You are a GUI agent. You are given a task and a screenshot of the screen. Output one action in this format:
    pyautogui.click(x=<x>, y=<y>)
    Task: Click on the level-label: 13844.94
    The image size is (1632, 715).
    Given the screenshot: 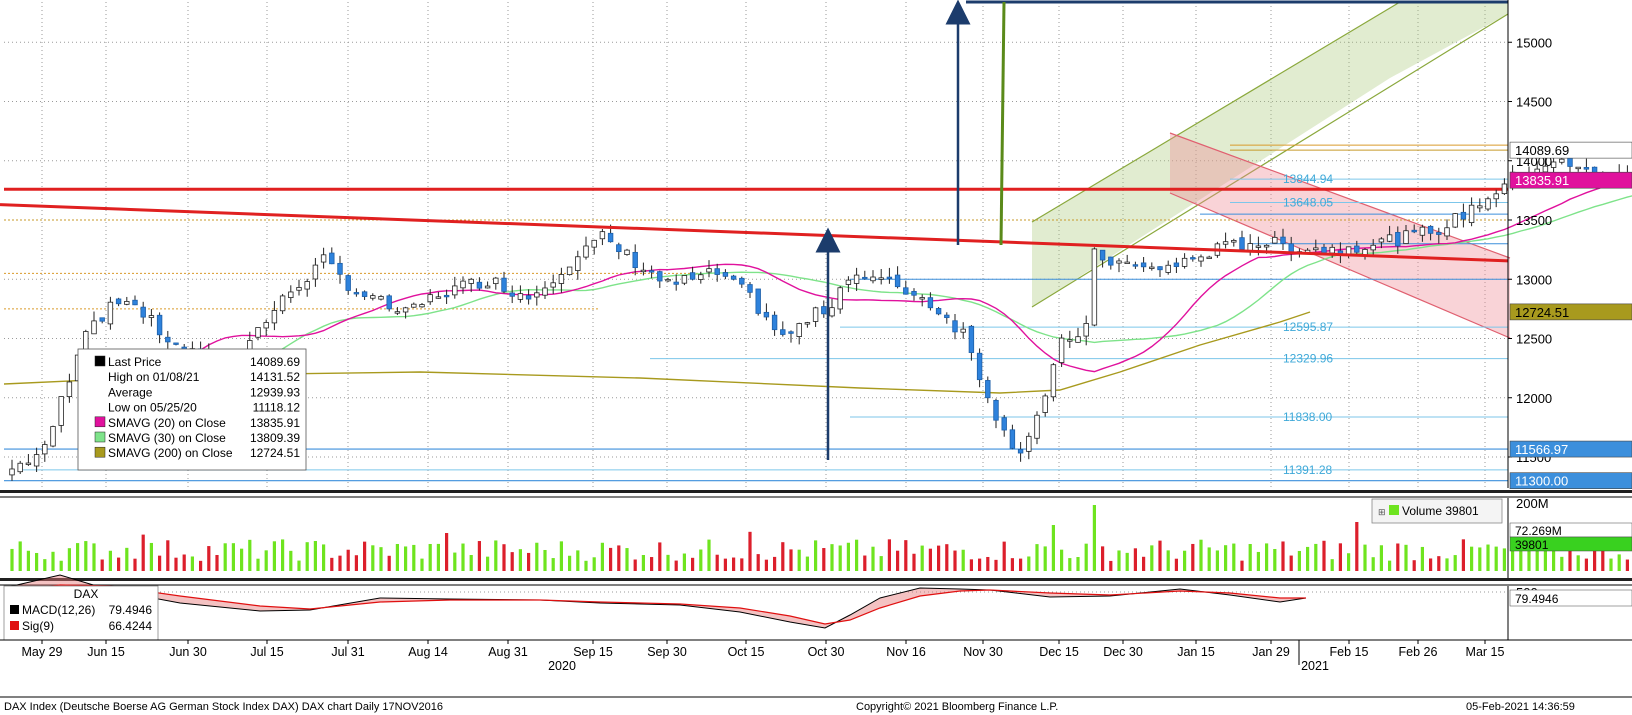 What is the action you would take?
    pyautogui.click(x=1308, y=179)
    